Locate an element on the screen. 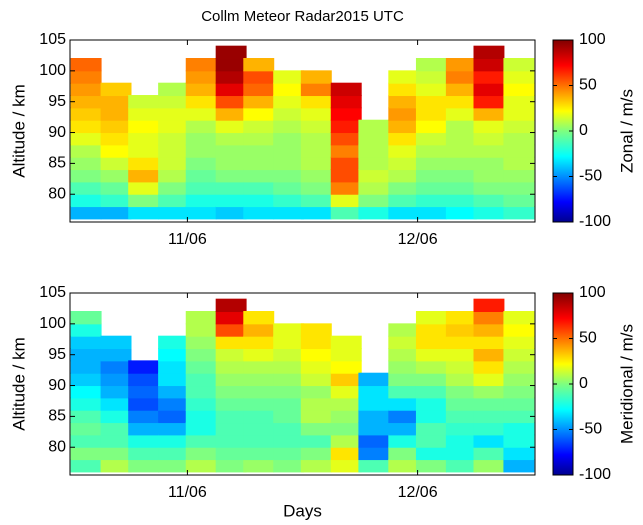 This screenshot has width=643, height=525. colorbar-tick-label: 50 is located at coordinates (588, 85).